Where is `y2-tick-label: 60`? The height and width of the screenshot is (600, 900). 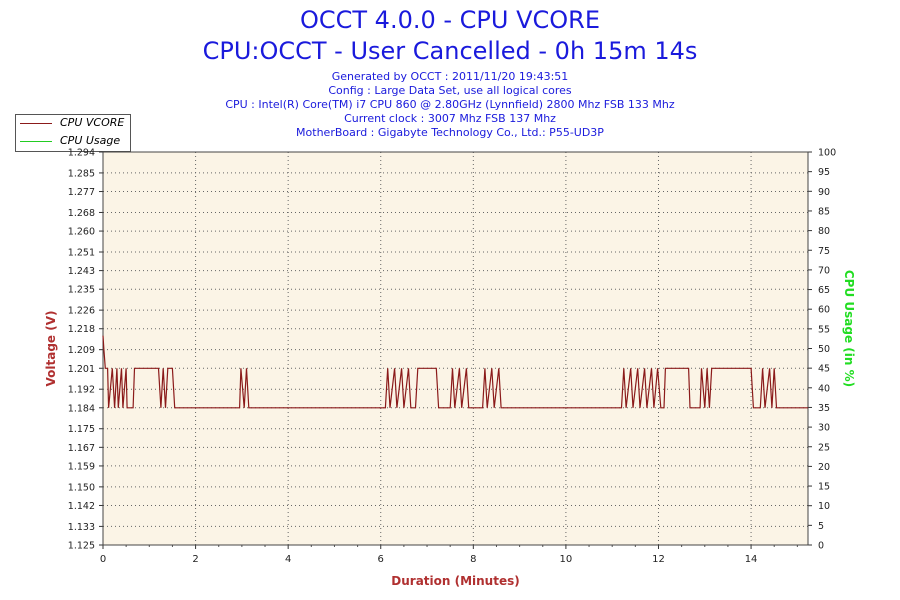 y2-tick-label: 60 is located at coordinates (824, 310).